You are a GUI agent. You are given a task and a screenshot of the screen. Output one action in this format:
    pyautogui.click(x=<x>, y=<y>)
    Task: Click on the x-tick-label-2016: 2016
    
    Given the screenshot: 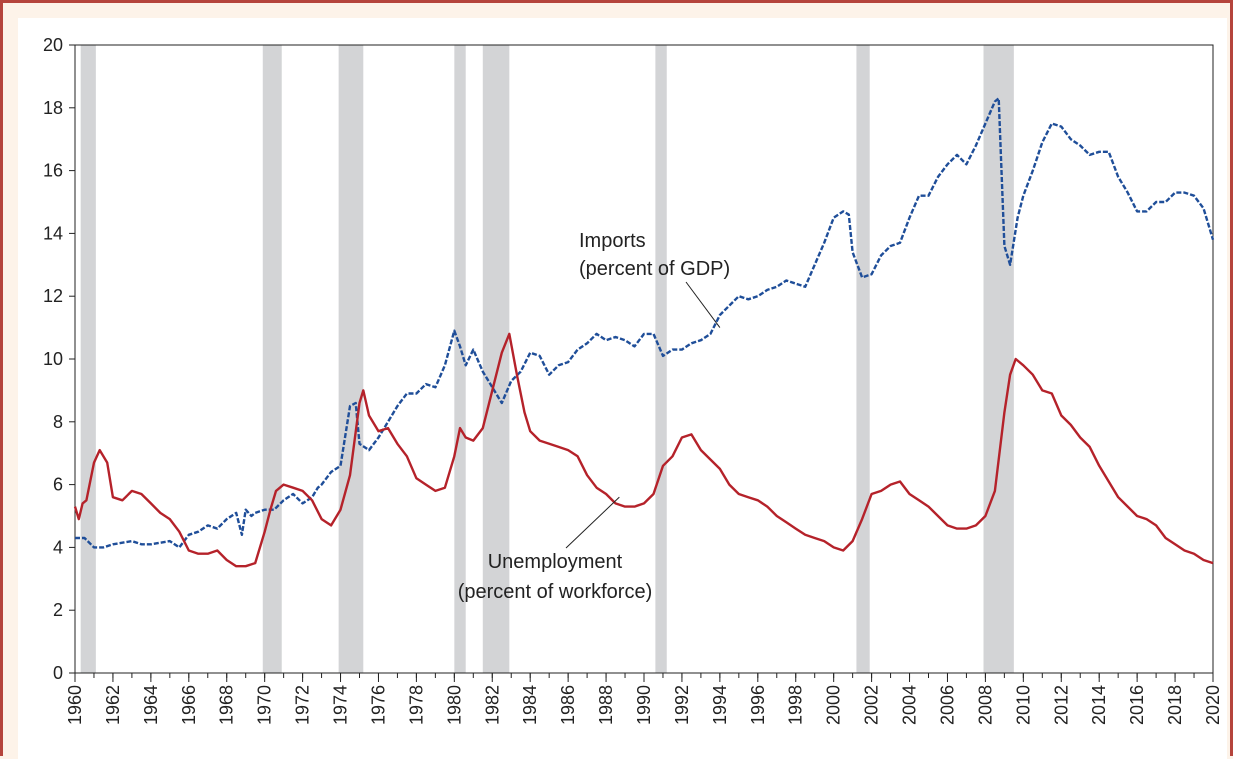 What is the action you would take?
    pyautogui.click(x=1137, y=705)
    